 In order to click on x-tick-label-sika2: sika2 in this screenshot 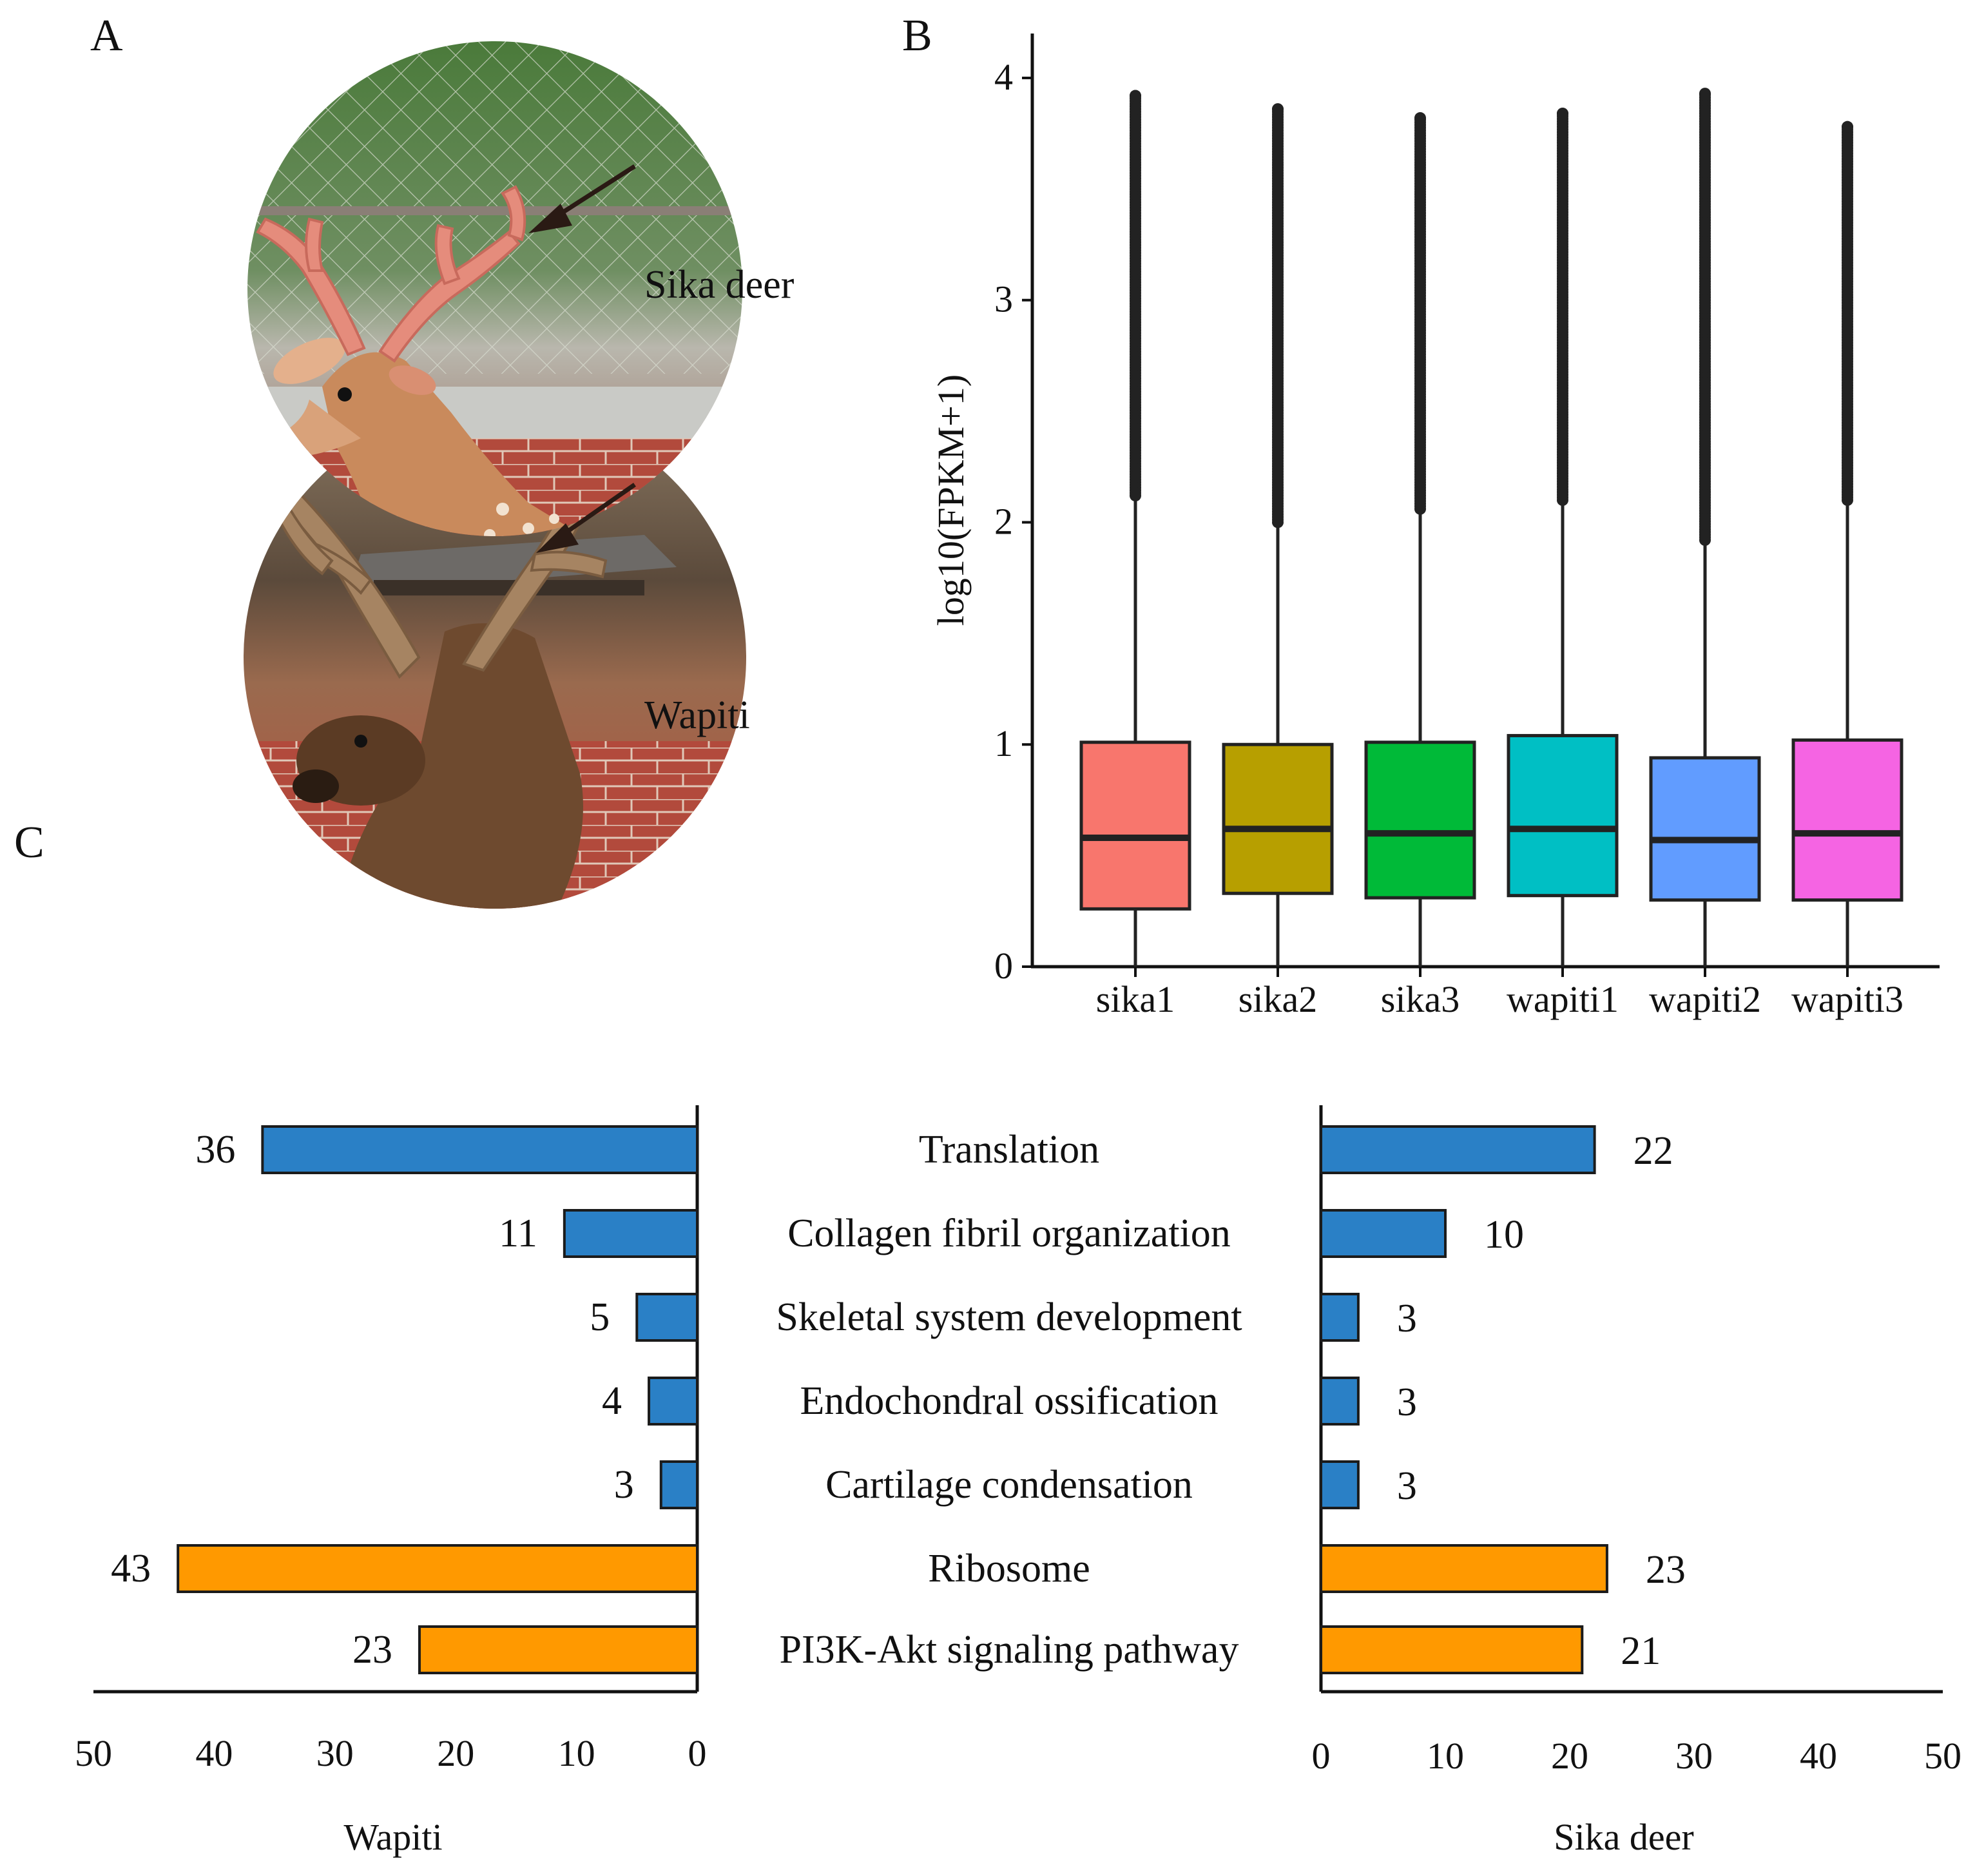, I will do `click(1277, 999)`.